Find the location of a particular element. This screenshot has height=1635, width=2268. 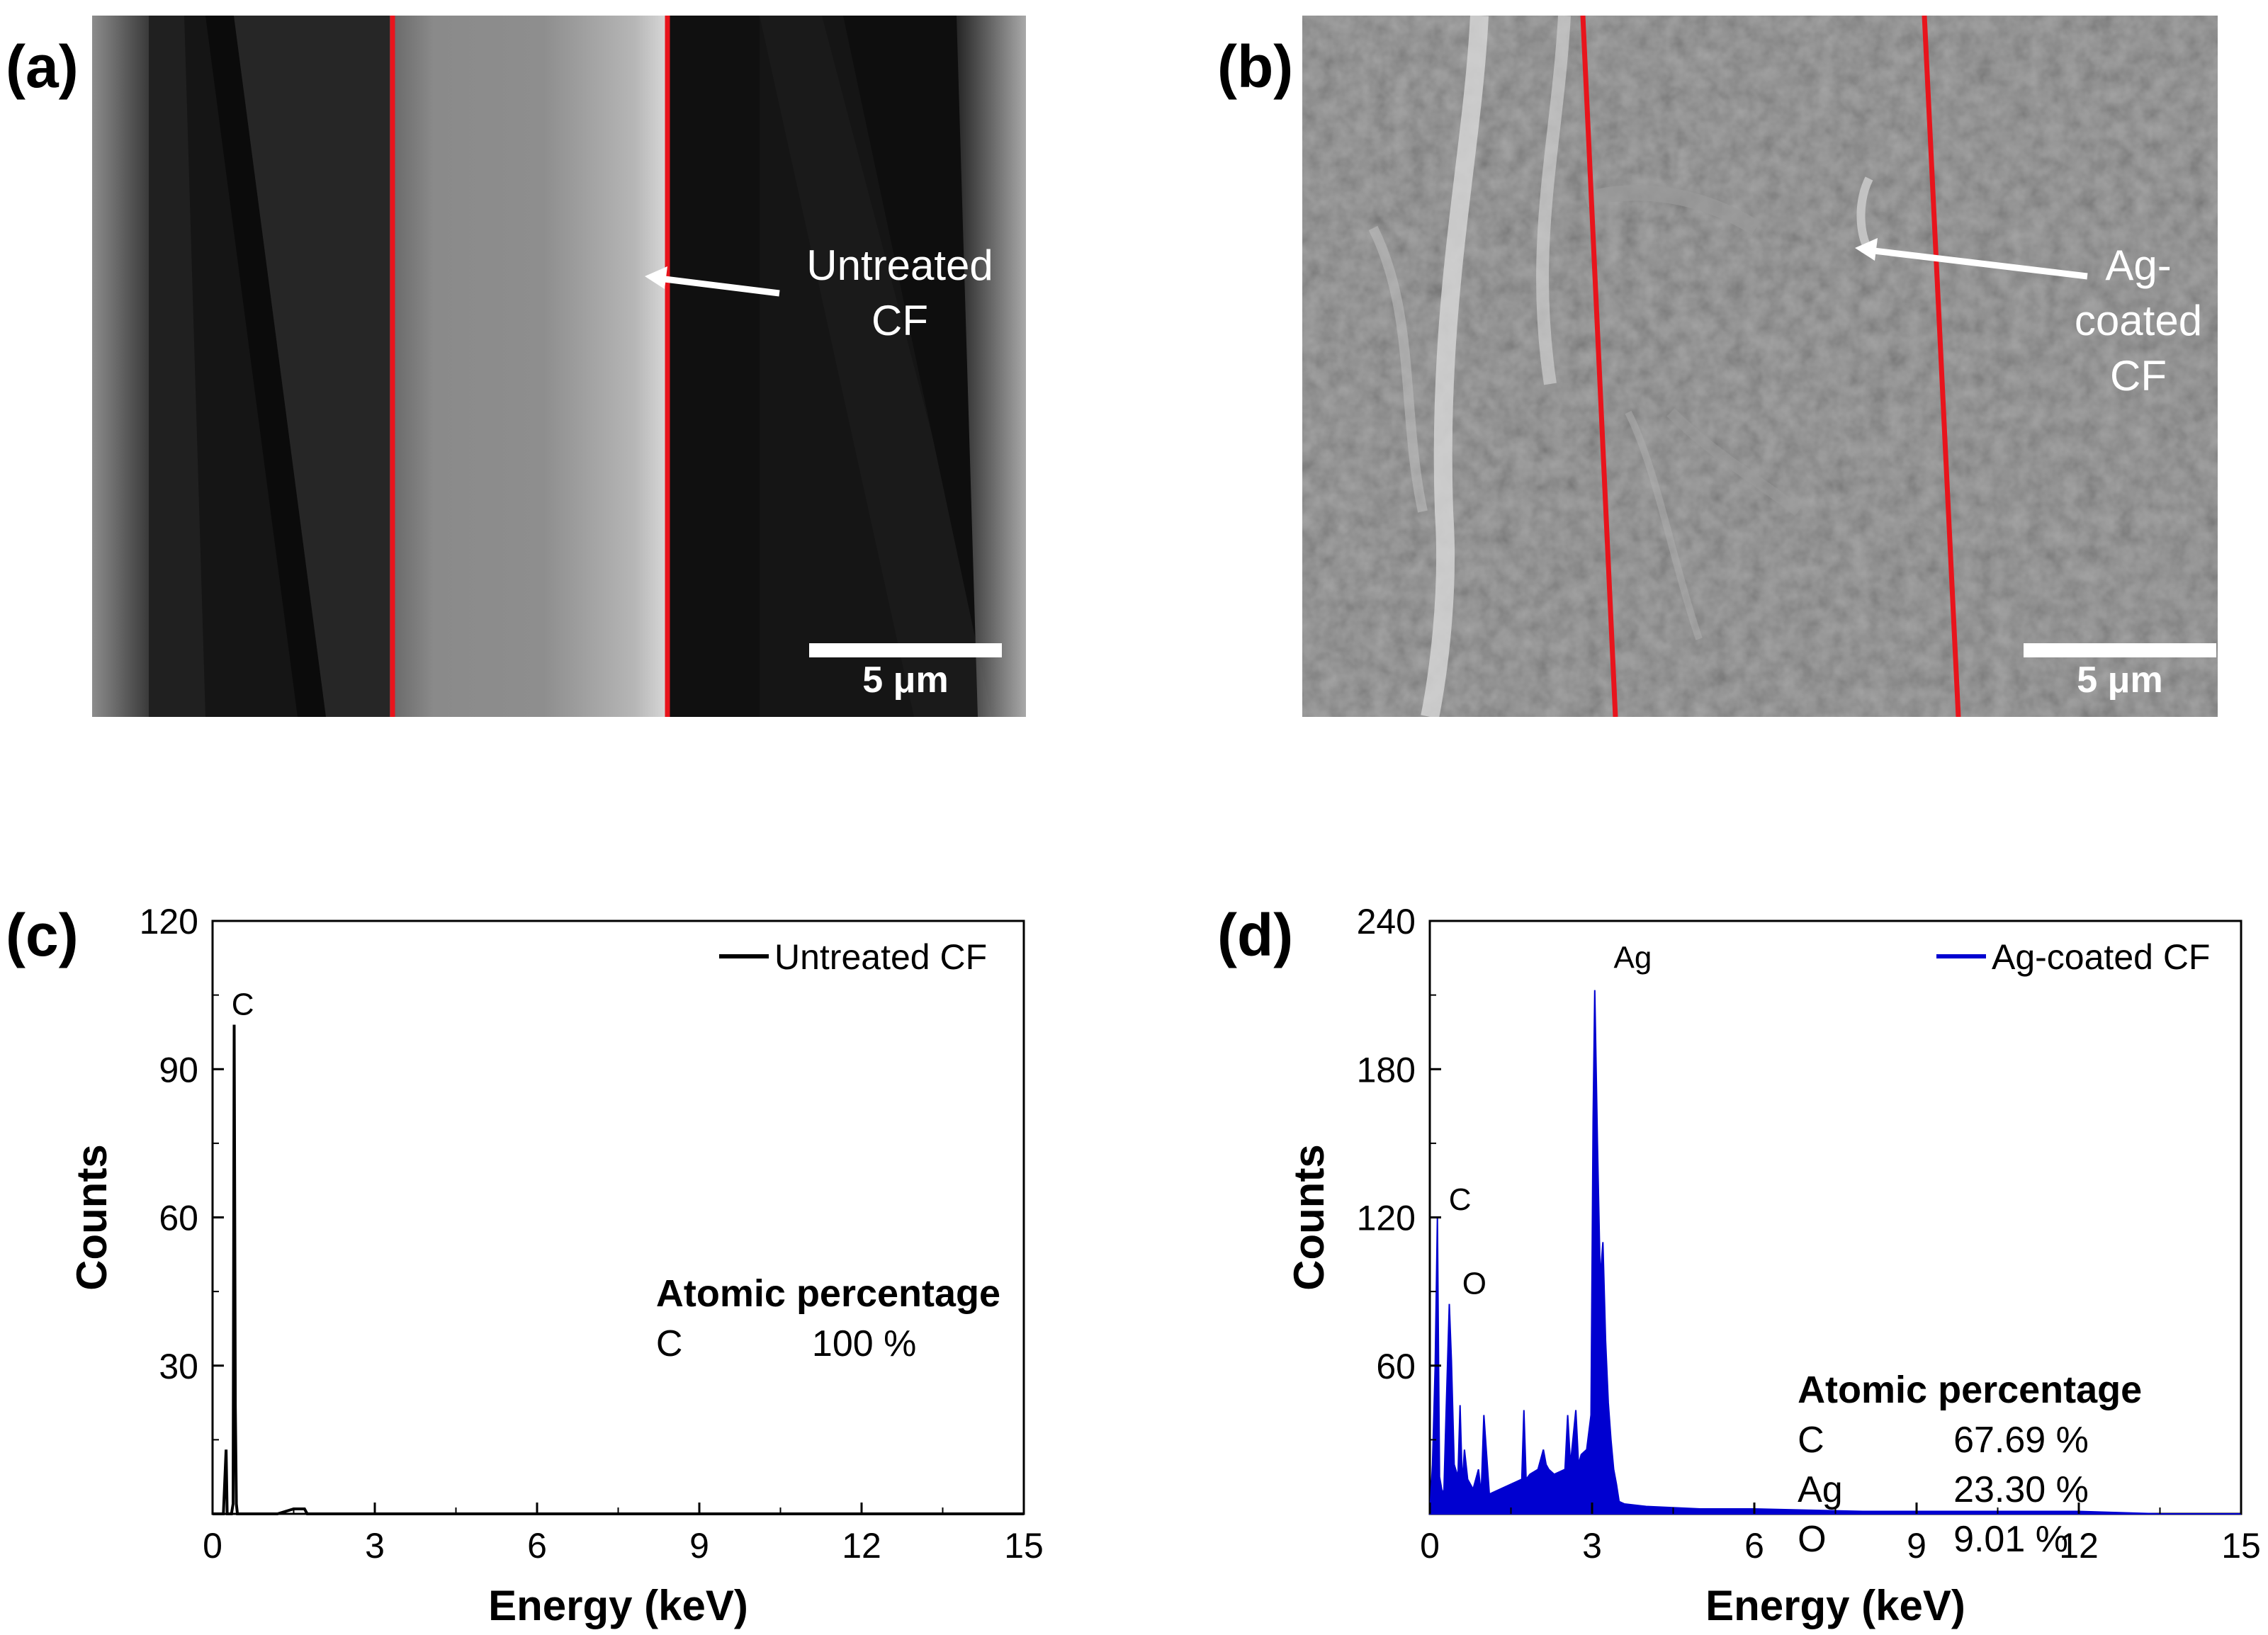

y-tick-label: 30 is located at coordinates (178, 1366).